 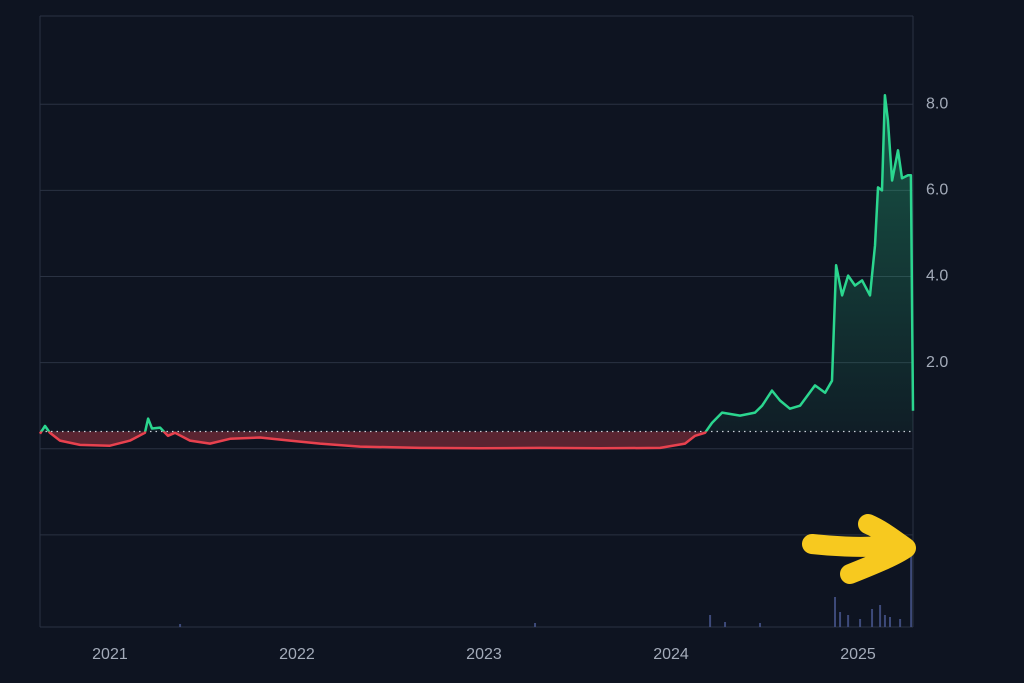 I want to click on x-tick-label: 2024, so click(x=671, y=654).